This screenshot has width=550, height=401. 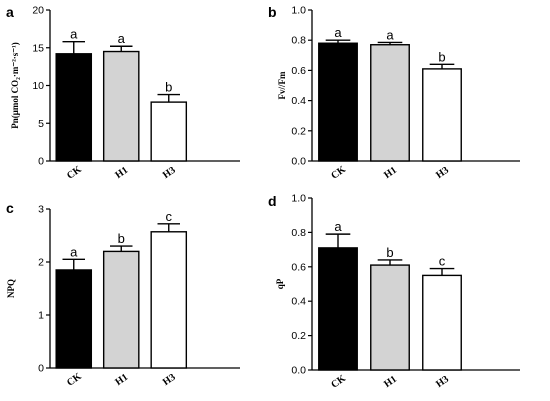 What do you see at coordinates (41, 263) in the screenshot?
I see `y-tick-label: 2` at bounding box center [41, 263].